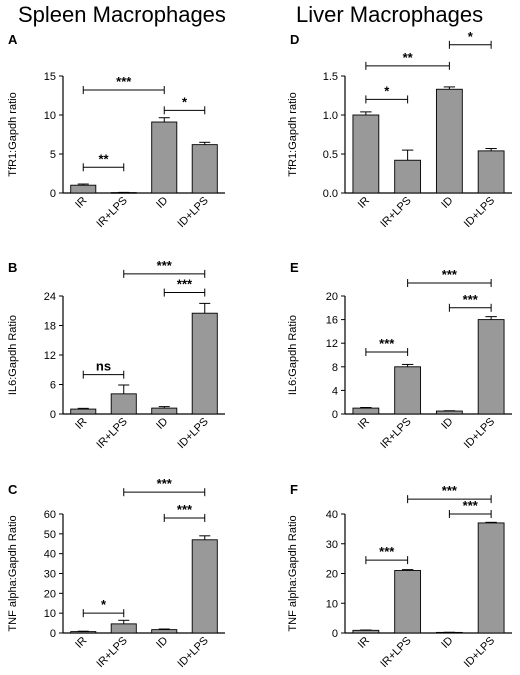 This screenshot has width=520, height=675. What do you see at coordinates (124, 81) in the screenshot?
I see `panel-a-sig-label: ***` at bounding box center [124, 81].